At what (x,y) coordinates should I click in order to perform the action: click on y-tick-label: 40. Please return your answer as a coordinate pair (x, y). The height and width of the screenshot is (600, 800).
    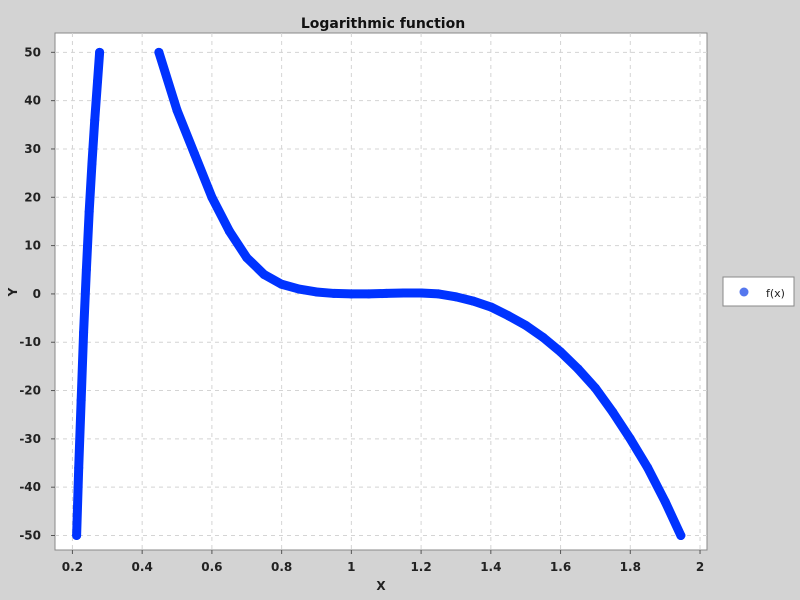
    Looking at the image, I should click on (32, 101).